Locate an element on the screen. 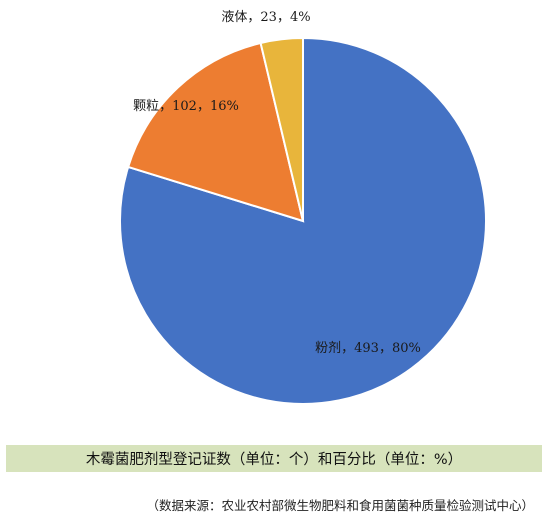 The image size is (548, 527). slice-label-2: 颗粒，102，16% is located at coordinates (186, 106).